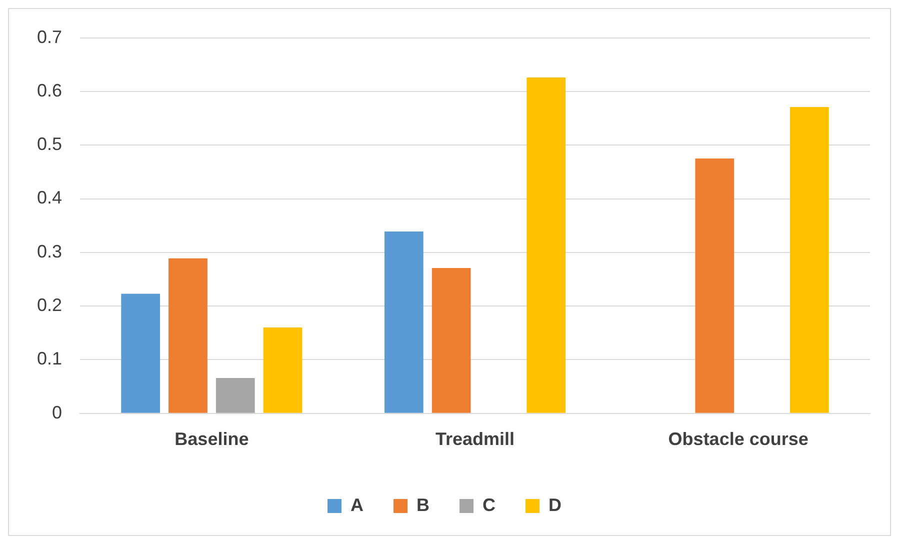 Image resolution: width=899 pixels, height=544 pixels. What do you see at coordinates (49, 251) in the screenshot?
I see `y-tick-label: 0.3` at bounding box center [49, 251].